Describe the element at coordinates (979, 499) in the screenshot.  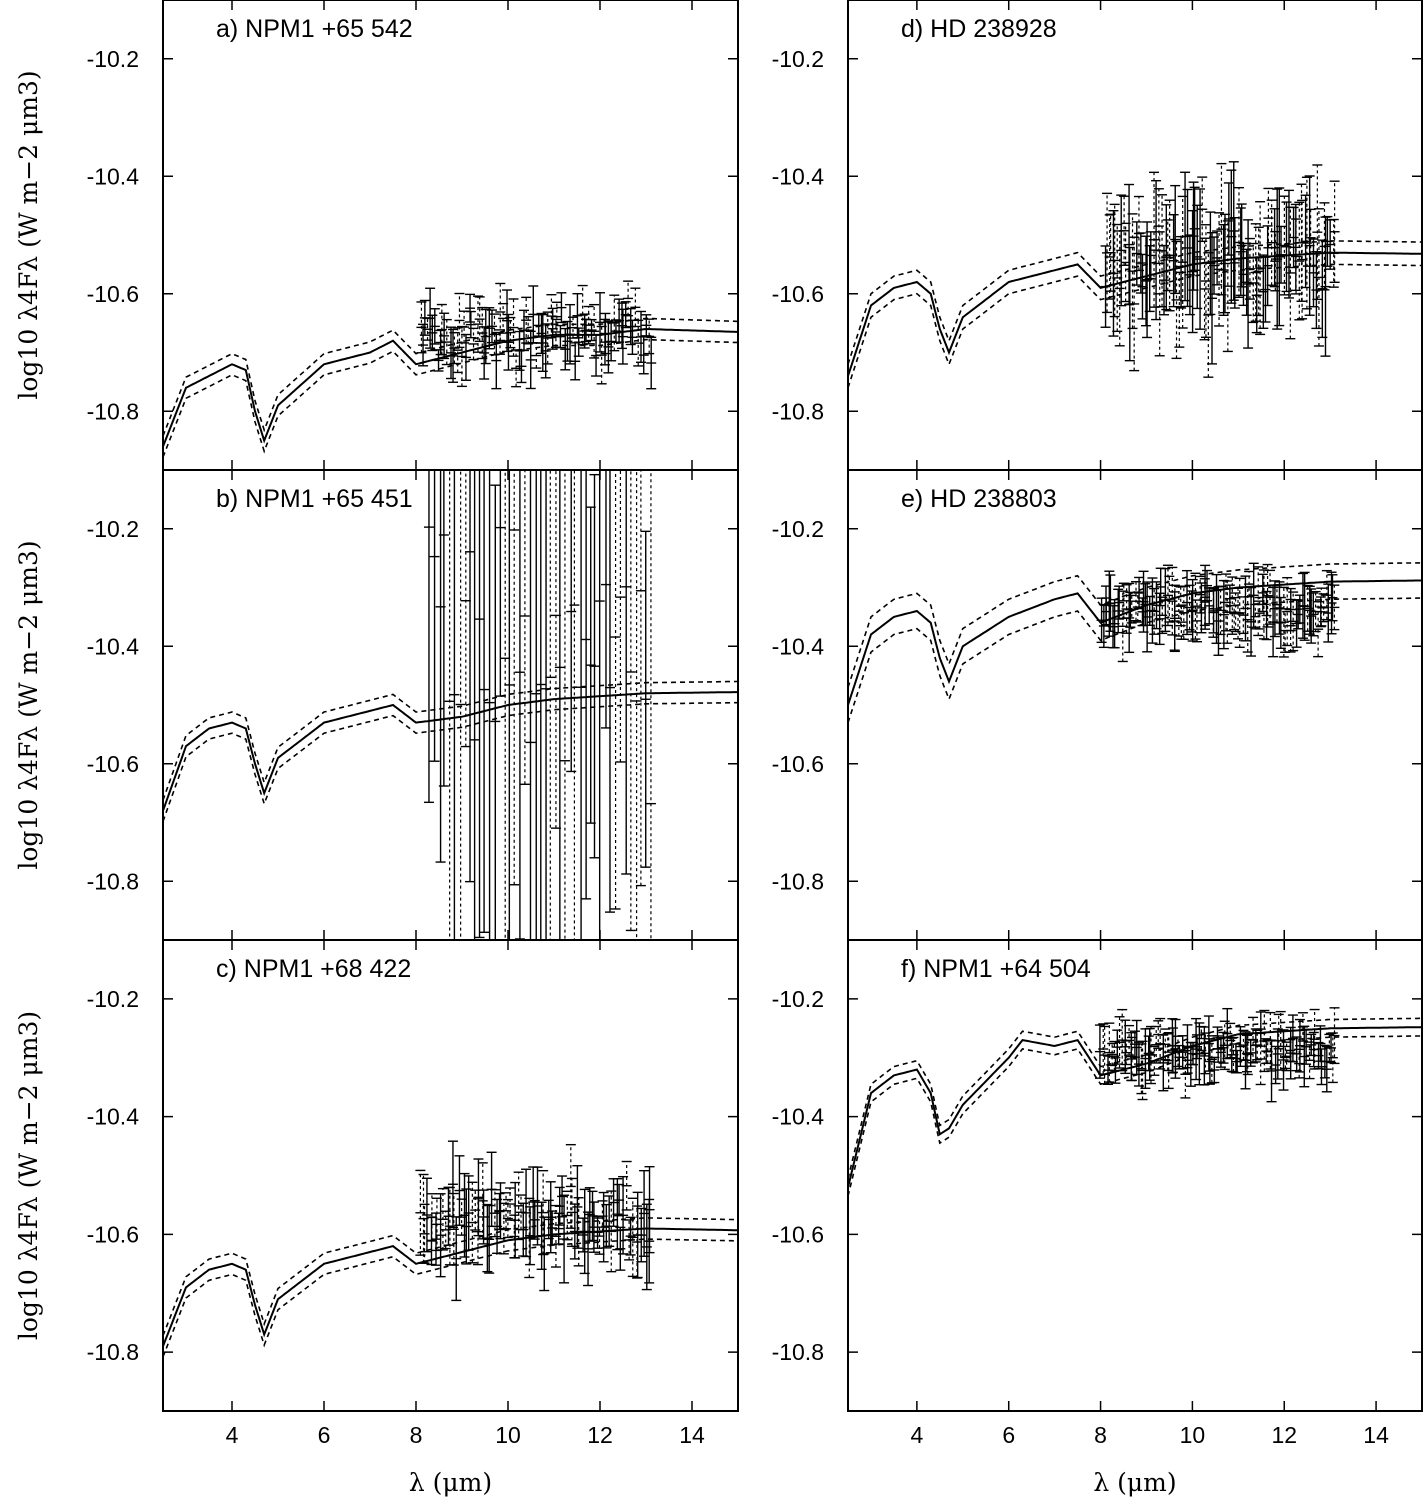
I see `panel-title: e) HD 238803` at that location.